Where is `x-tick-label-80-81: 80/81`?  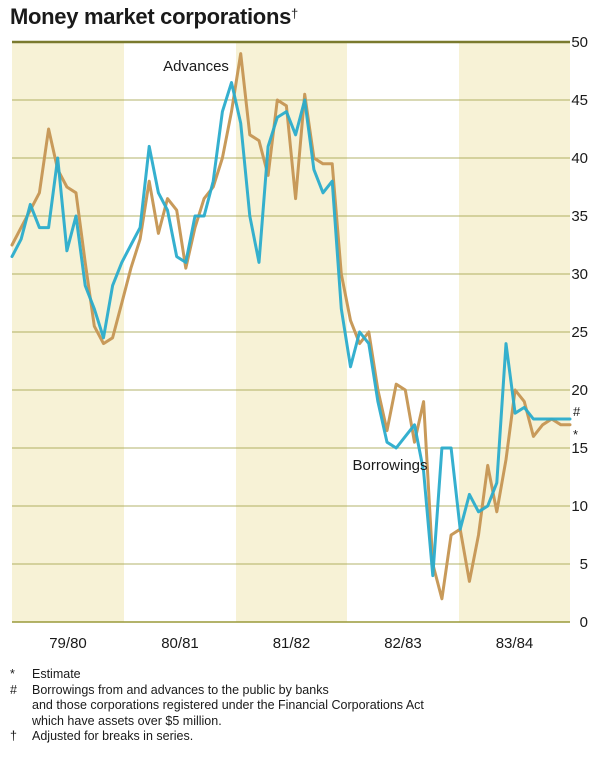
x-tick-label-80-81: 80/81 is located at coordinates (180, 643).